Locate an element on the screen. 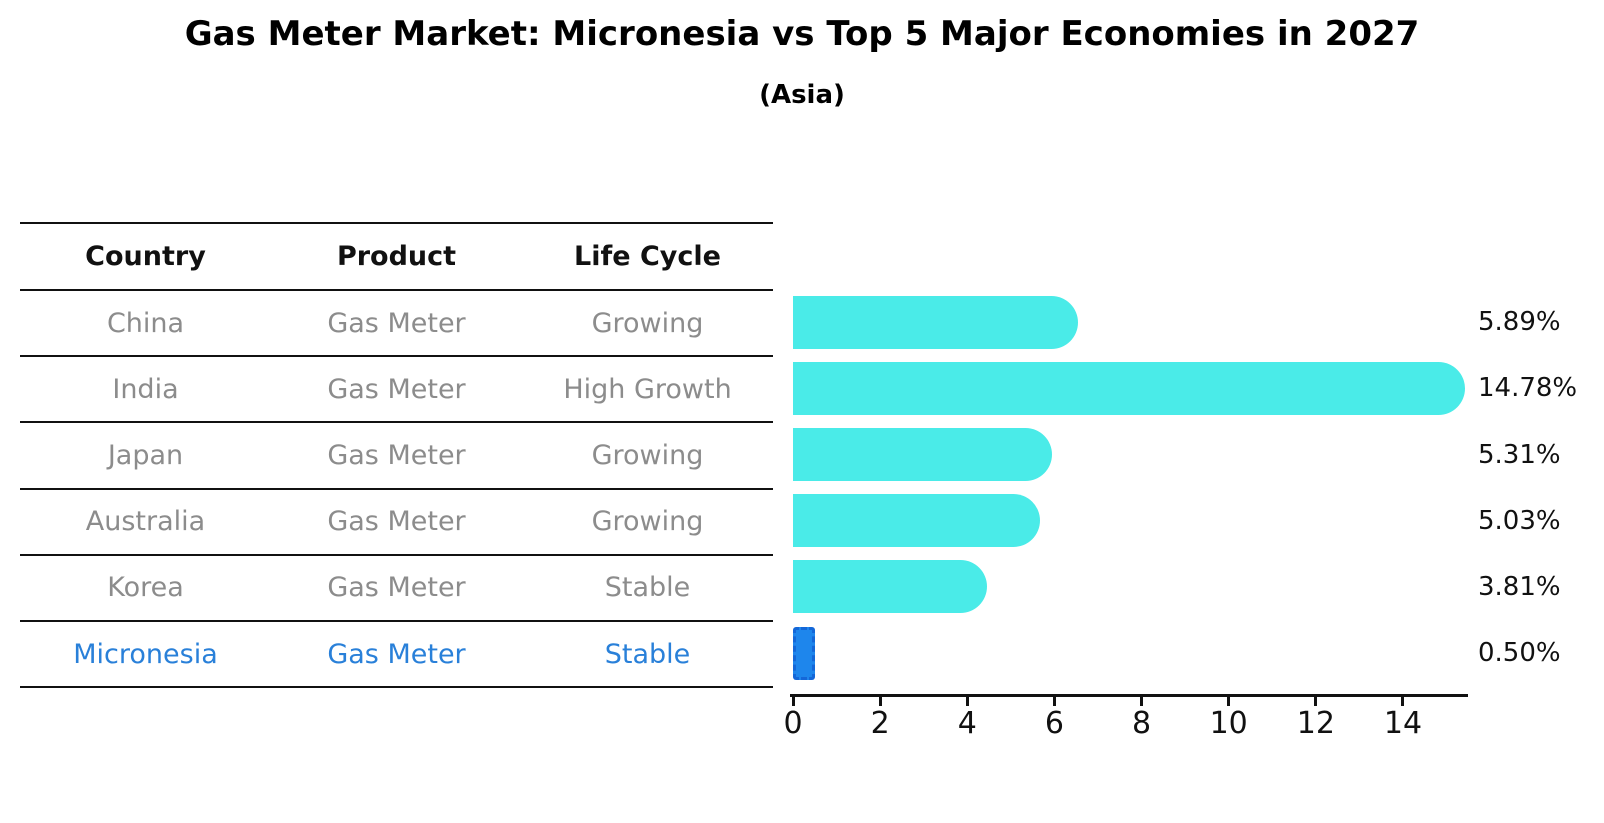  bar-korea is located at coordinates (890, 587).